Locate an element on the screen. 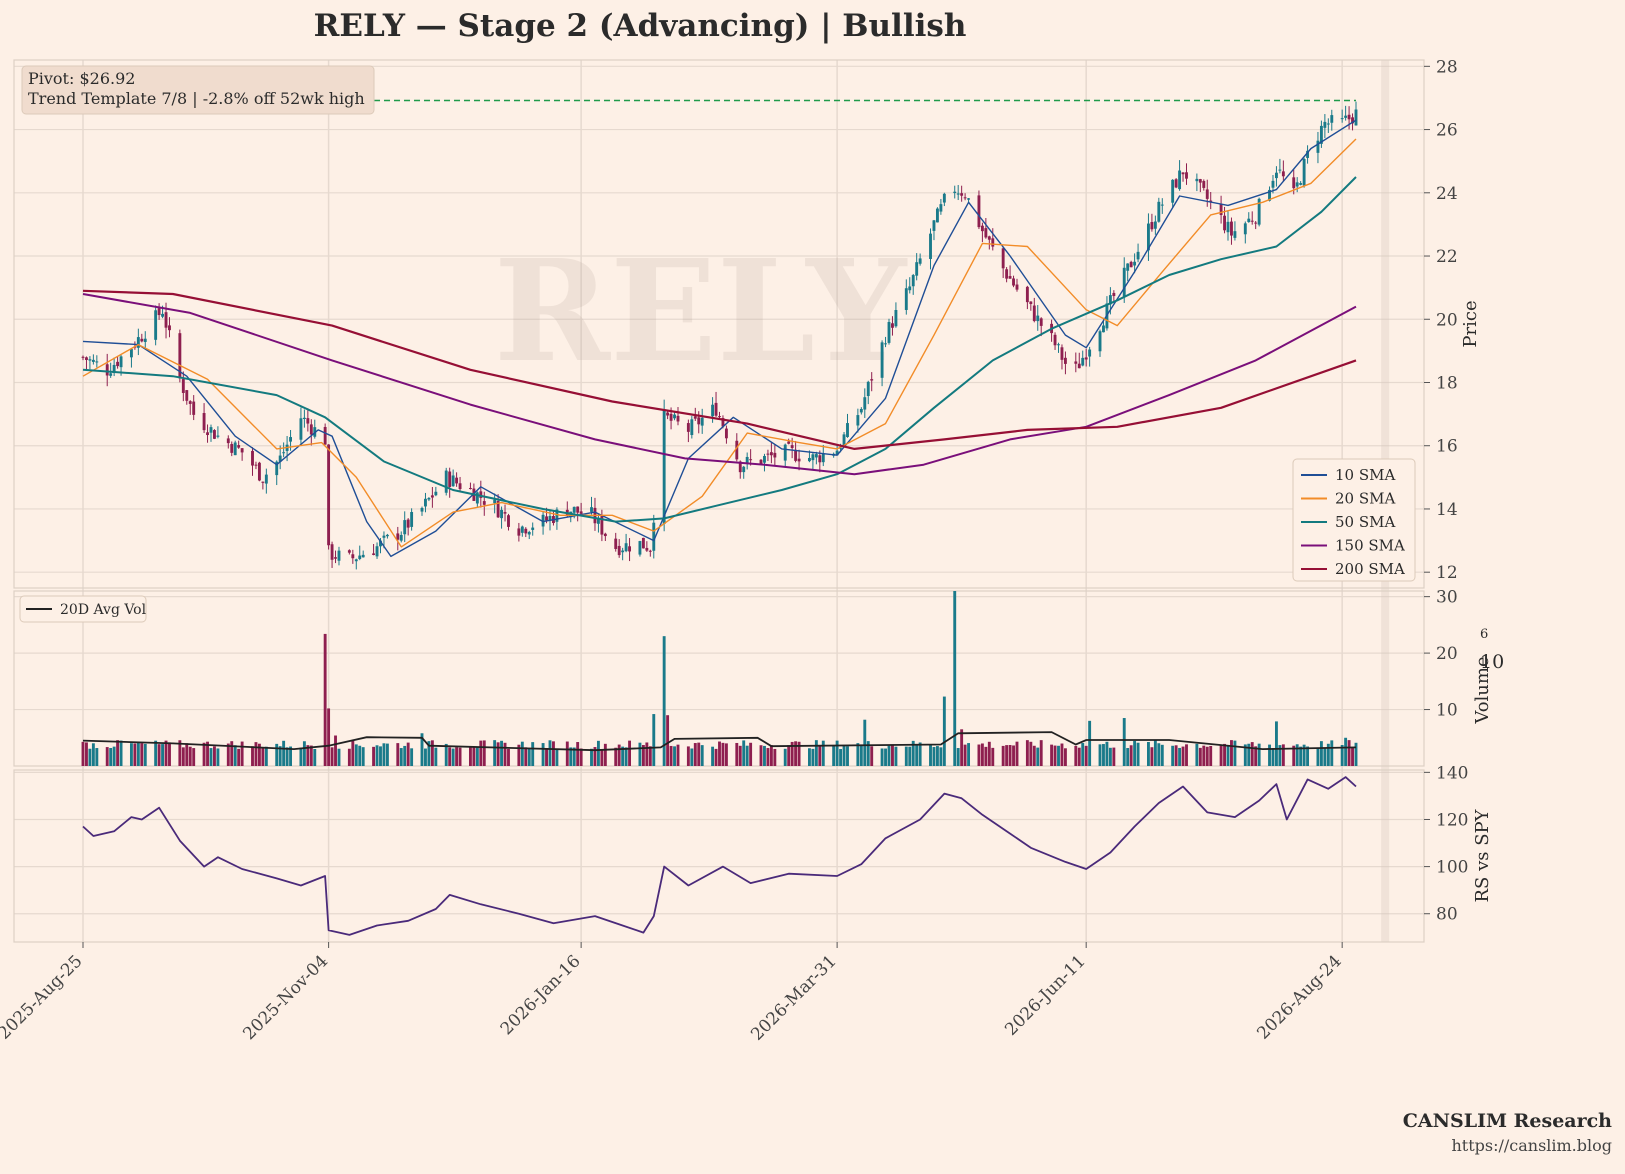 This screenshot has height=1174, width=1625. price-tick-label: 12 is located at coordinates (1447, 573).